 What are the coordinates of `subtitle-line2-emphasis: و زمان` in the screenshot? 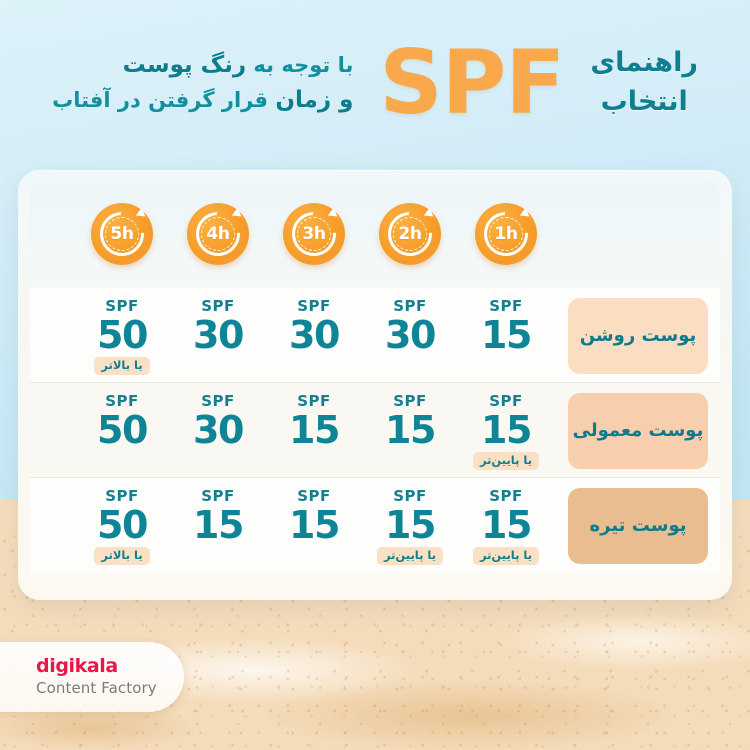 It's located at (314, 99).